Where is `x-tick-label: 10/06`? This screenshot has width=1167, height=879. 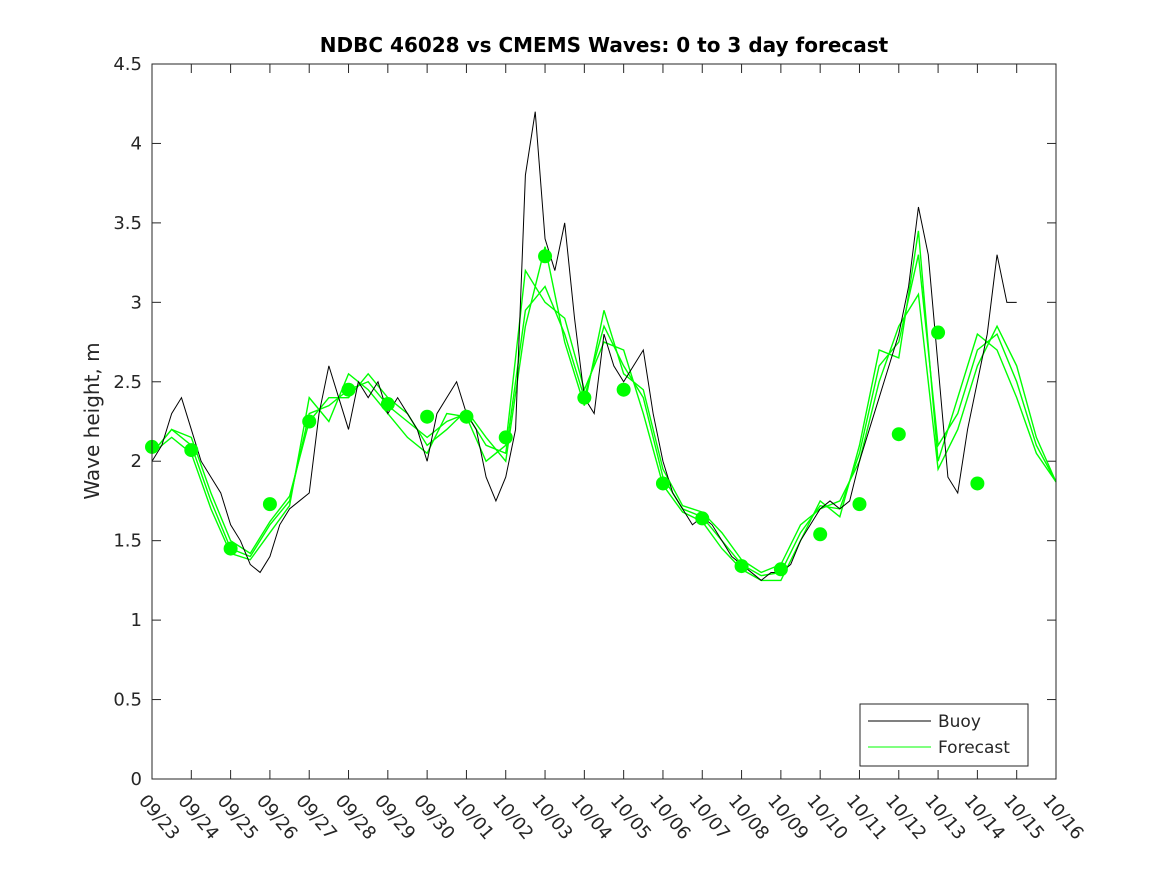 x-tick-label: 10/06 is located at coordinates (669, 817).